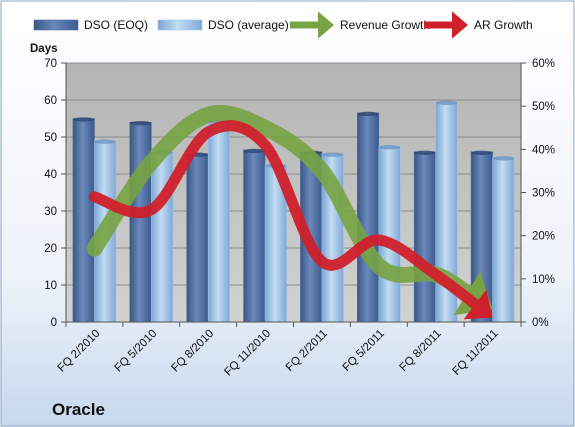  What do you see at coordinates (543, 237) in the screenshot?
I see `y2-tick-label: 20%` at bounding box center [543, 237].